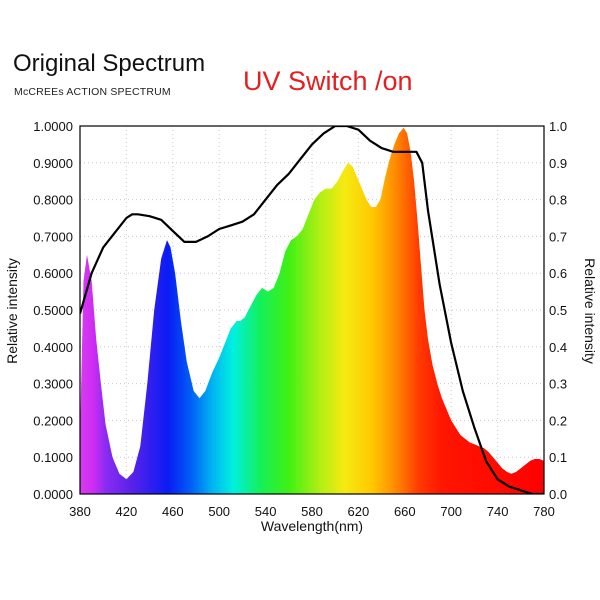 This screenshot has width=600, height=600. What do you see at coordinates (312, 511) in the screenshot?
I see `x-tick-label: 580` at bounding box center [312, 511].